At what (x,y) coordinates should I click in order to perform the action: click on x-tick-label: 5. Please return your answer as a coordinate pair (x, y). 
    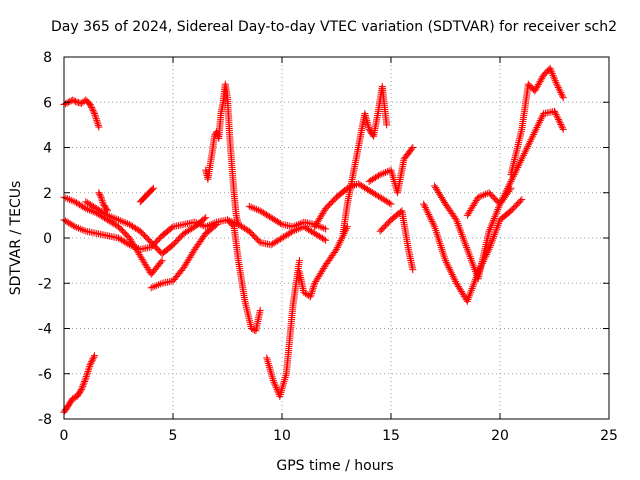
    Looking at the image, I should click on (173, 436).